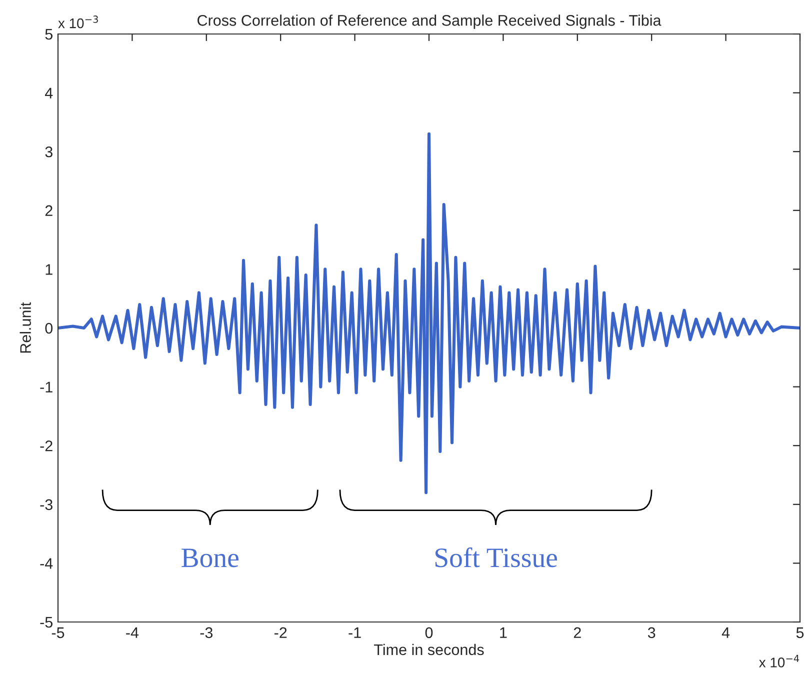  I want to click on y-tick-label: -3, so click(46, 504).